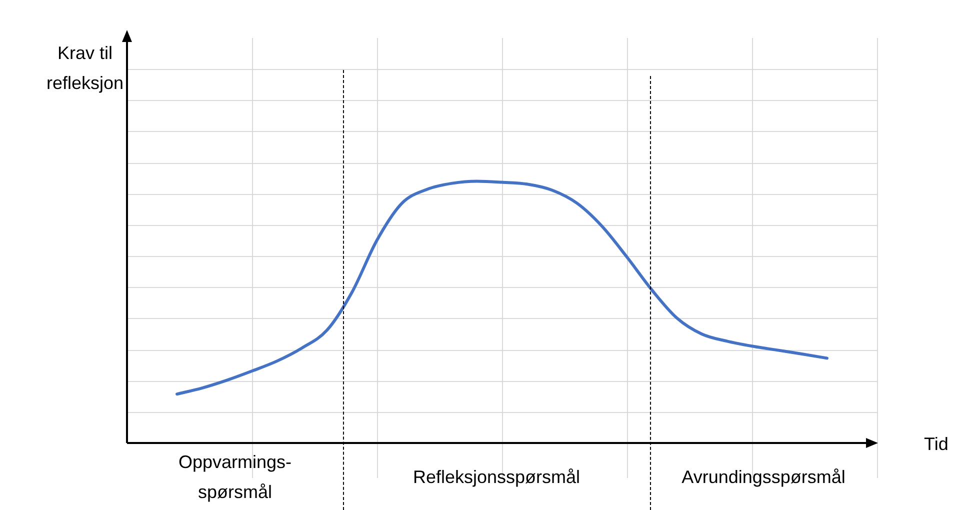  What do you see at coordinates (496, 476) in the screenshot?
I see `text: Refleksjonsspørsmål` at bounding box center [496, 476].